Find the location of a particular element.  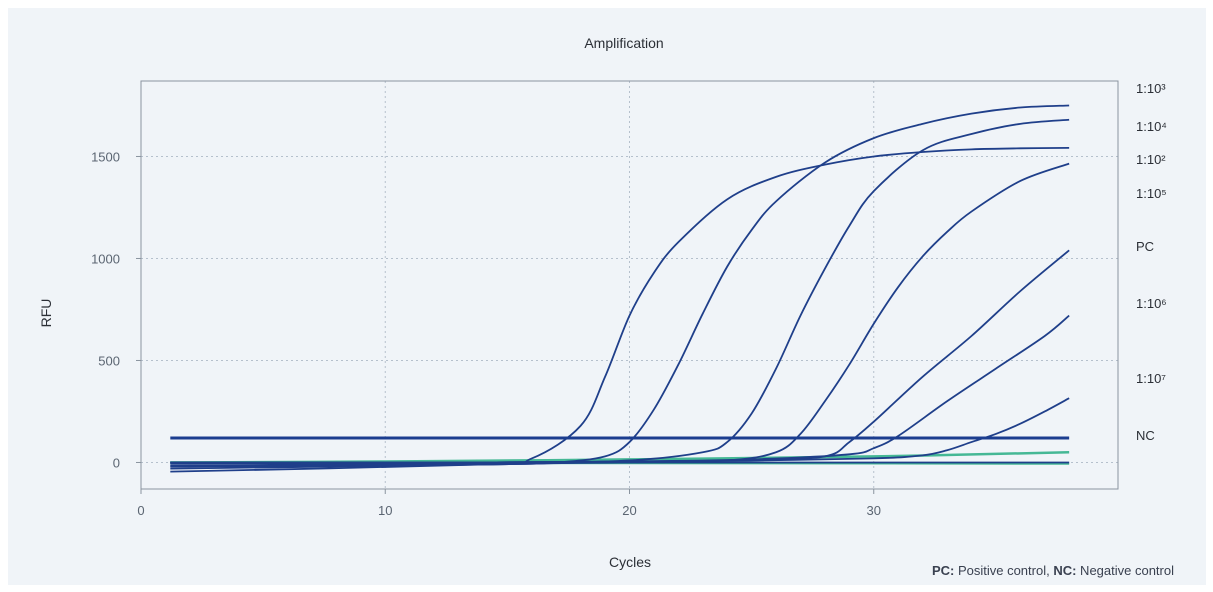

y-axis-label: RFU is located at coordinates (46, 313).